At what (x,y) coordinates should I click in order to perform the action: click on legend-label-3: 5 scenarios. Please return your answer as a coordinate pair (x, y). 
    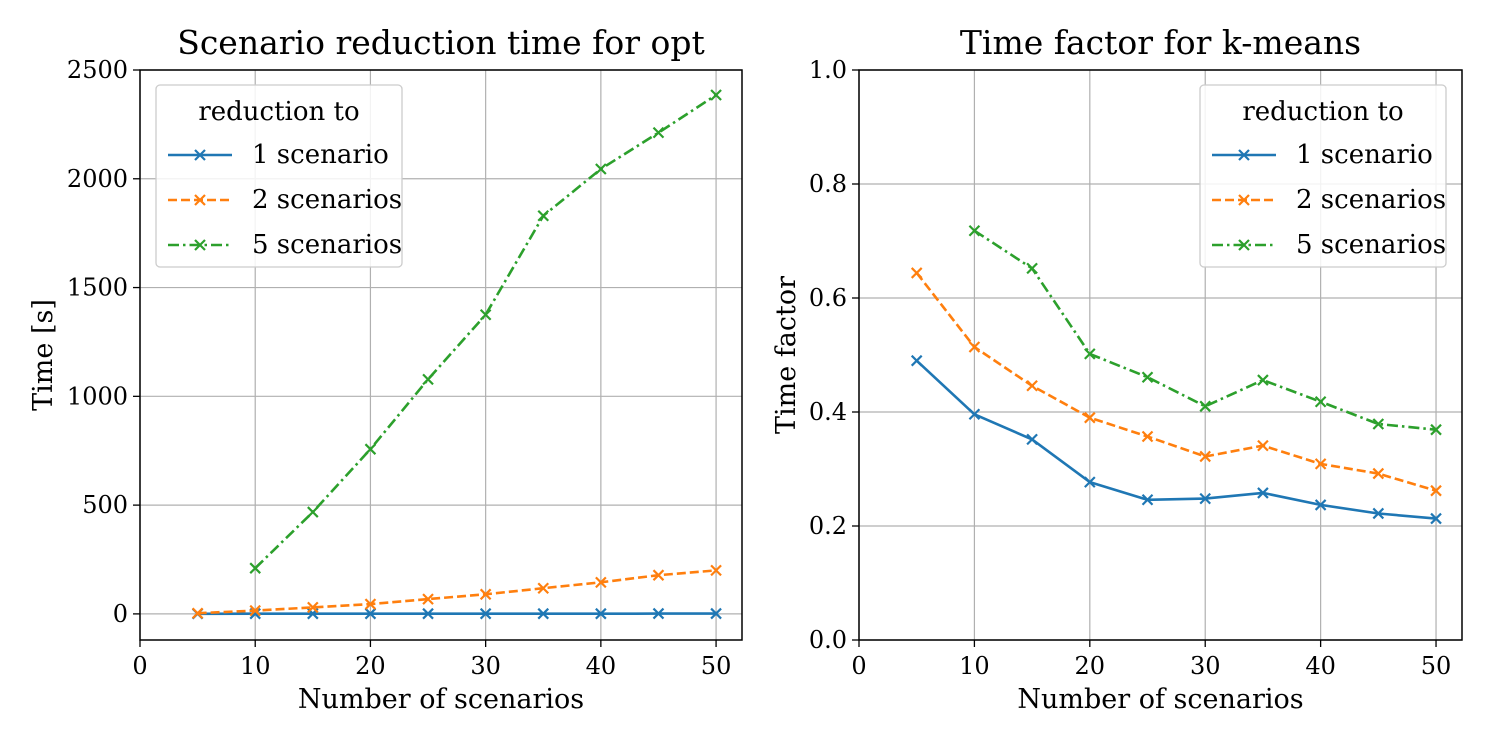
    Looking at the image, I should click on (1371, 245).